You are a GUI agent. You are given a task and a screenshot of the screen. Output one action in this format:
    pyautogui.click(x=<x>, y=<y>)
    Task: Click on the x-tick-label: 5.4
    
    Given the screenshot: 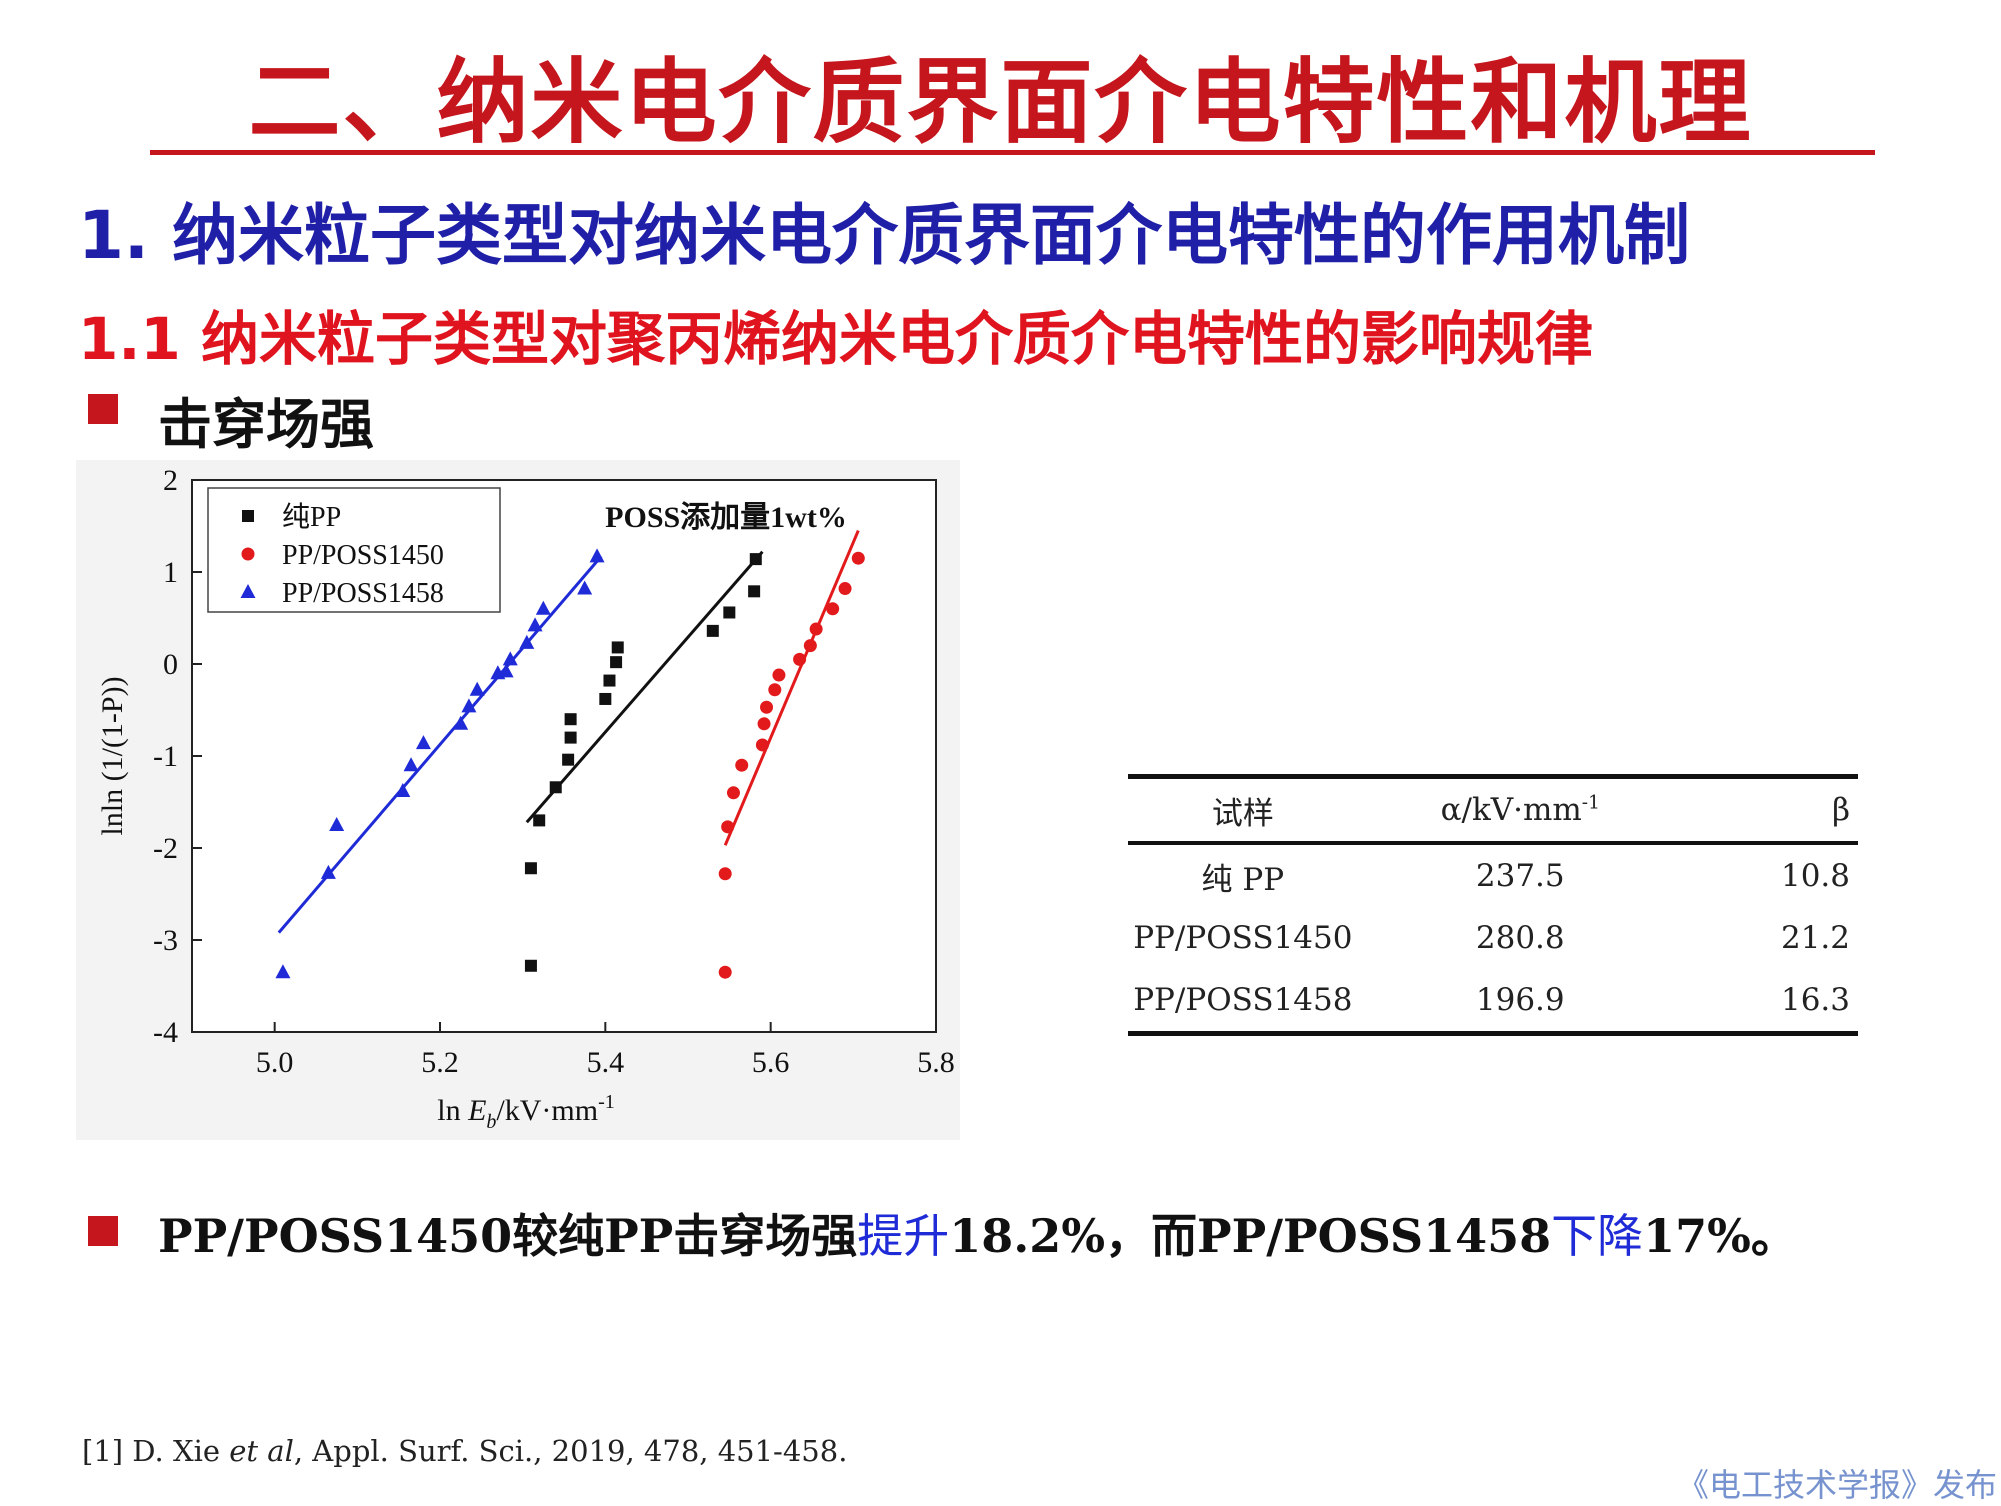 What is the action you would take?
    pyautogui.click(x=606, y=1062)
    